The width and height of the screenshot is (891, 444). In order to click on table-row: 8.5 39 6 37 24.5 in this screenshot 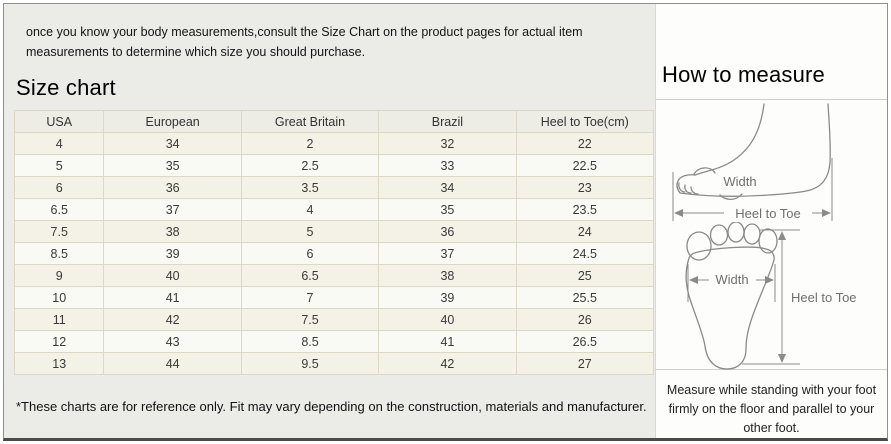, I will do `click(334, 253)`.